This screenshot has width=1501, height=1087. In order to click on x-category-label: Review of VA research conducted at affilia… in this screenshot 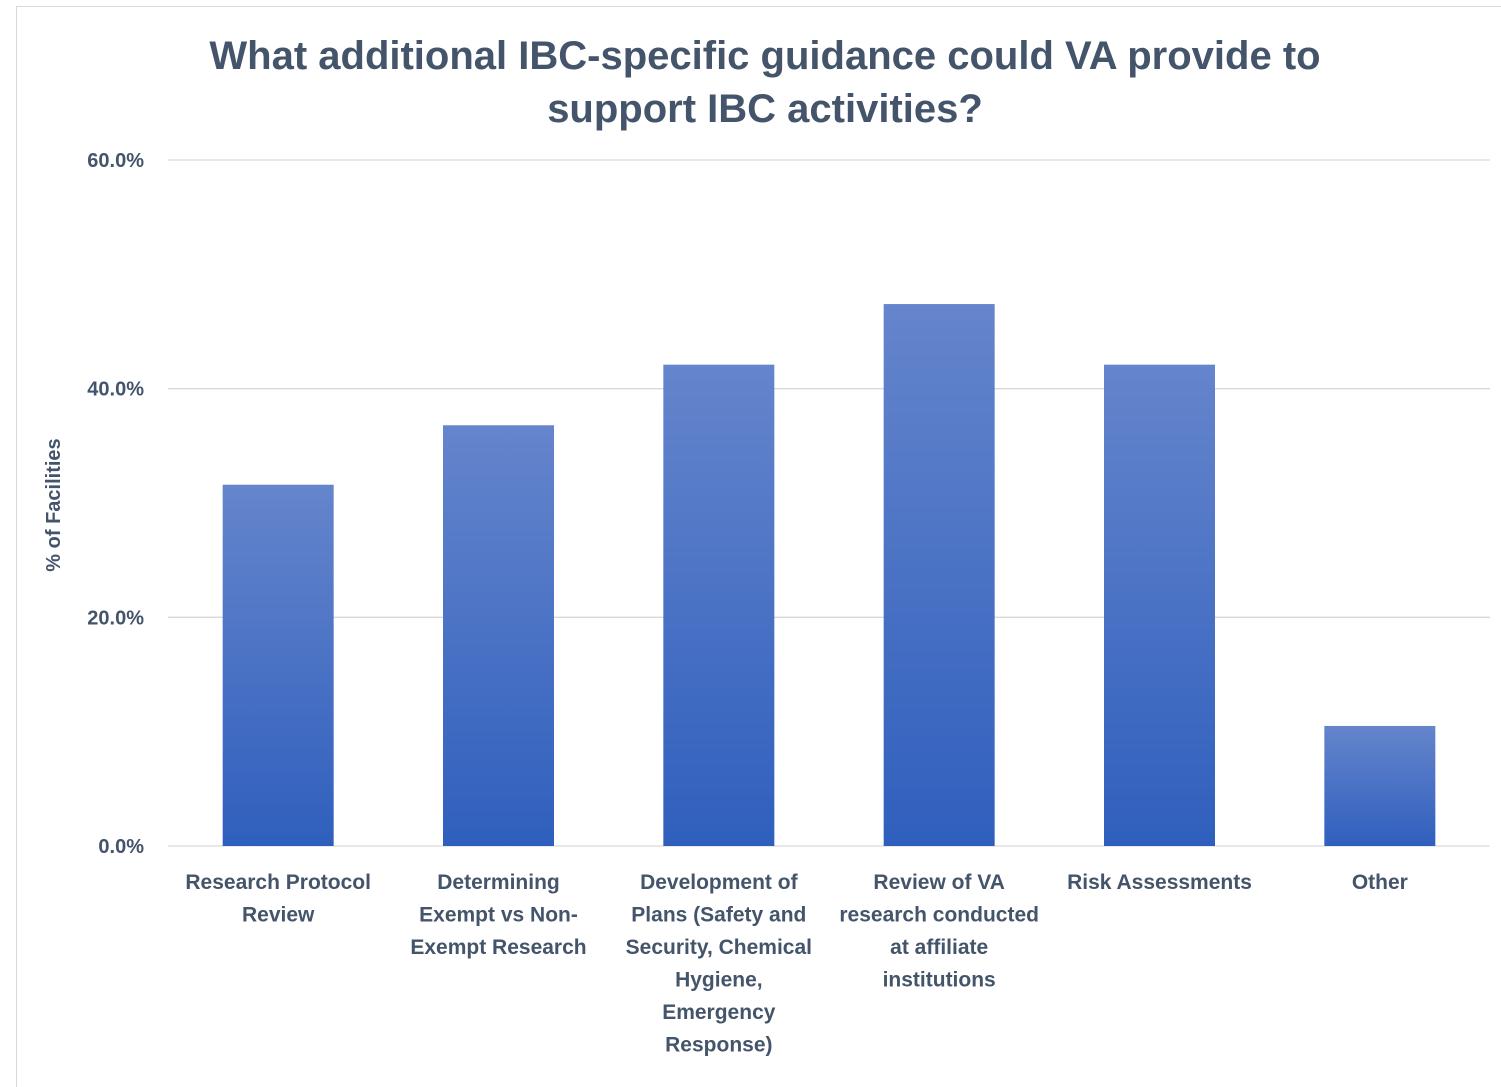, I will do `click(939, 931)`.